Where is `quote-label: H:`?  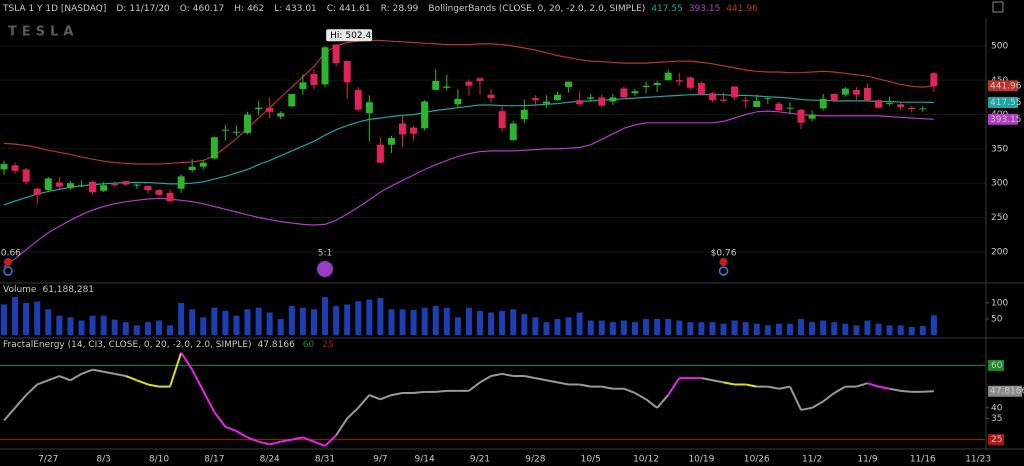
quote-label: H: is located at coordinates (239, 9).